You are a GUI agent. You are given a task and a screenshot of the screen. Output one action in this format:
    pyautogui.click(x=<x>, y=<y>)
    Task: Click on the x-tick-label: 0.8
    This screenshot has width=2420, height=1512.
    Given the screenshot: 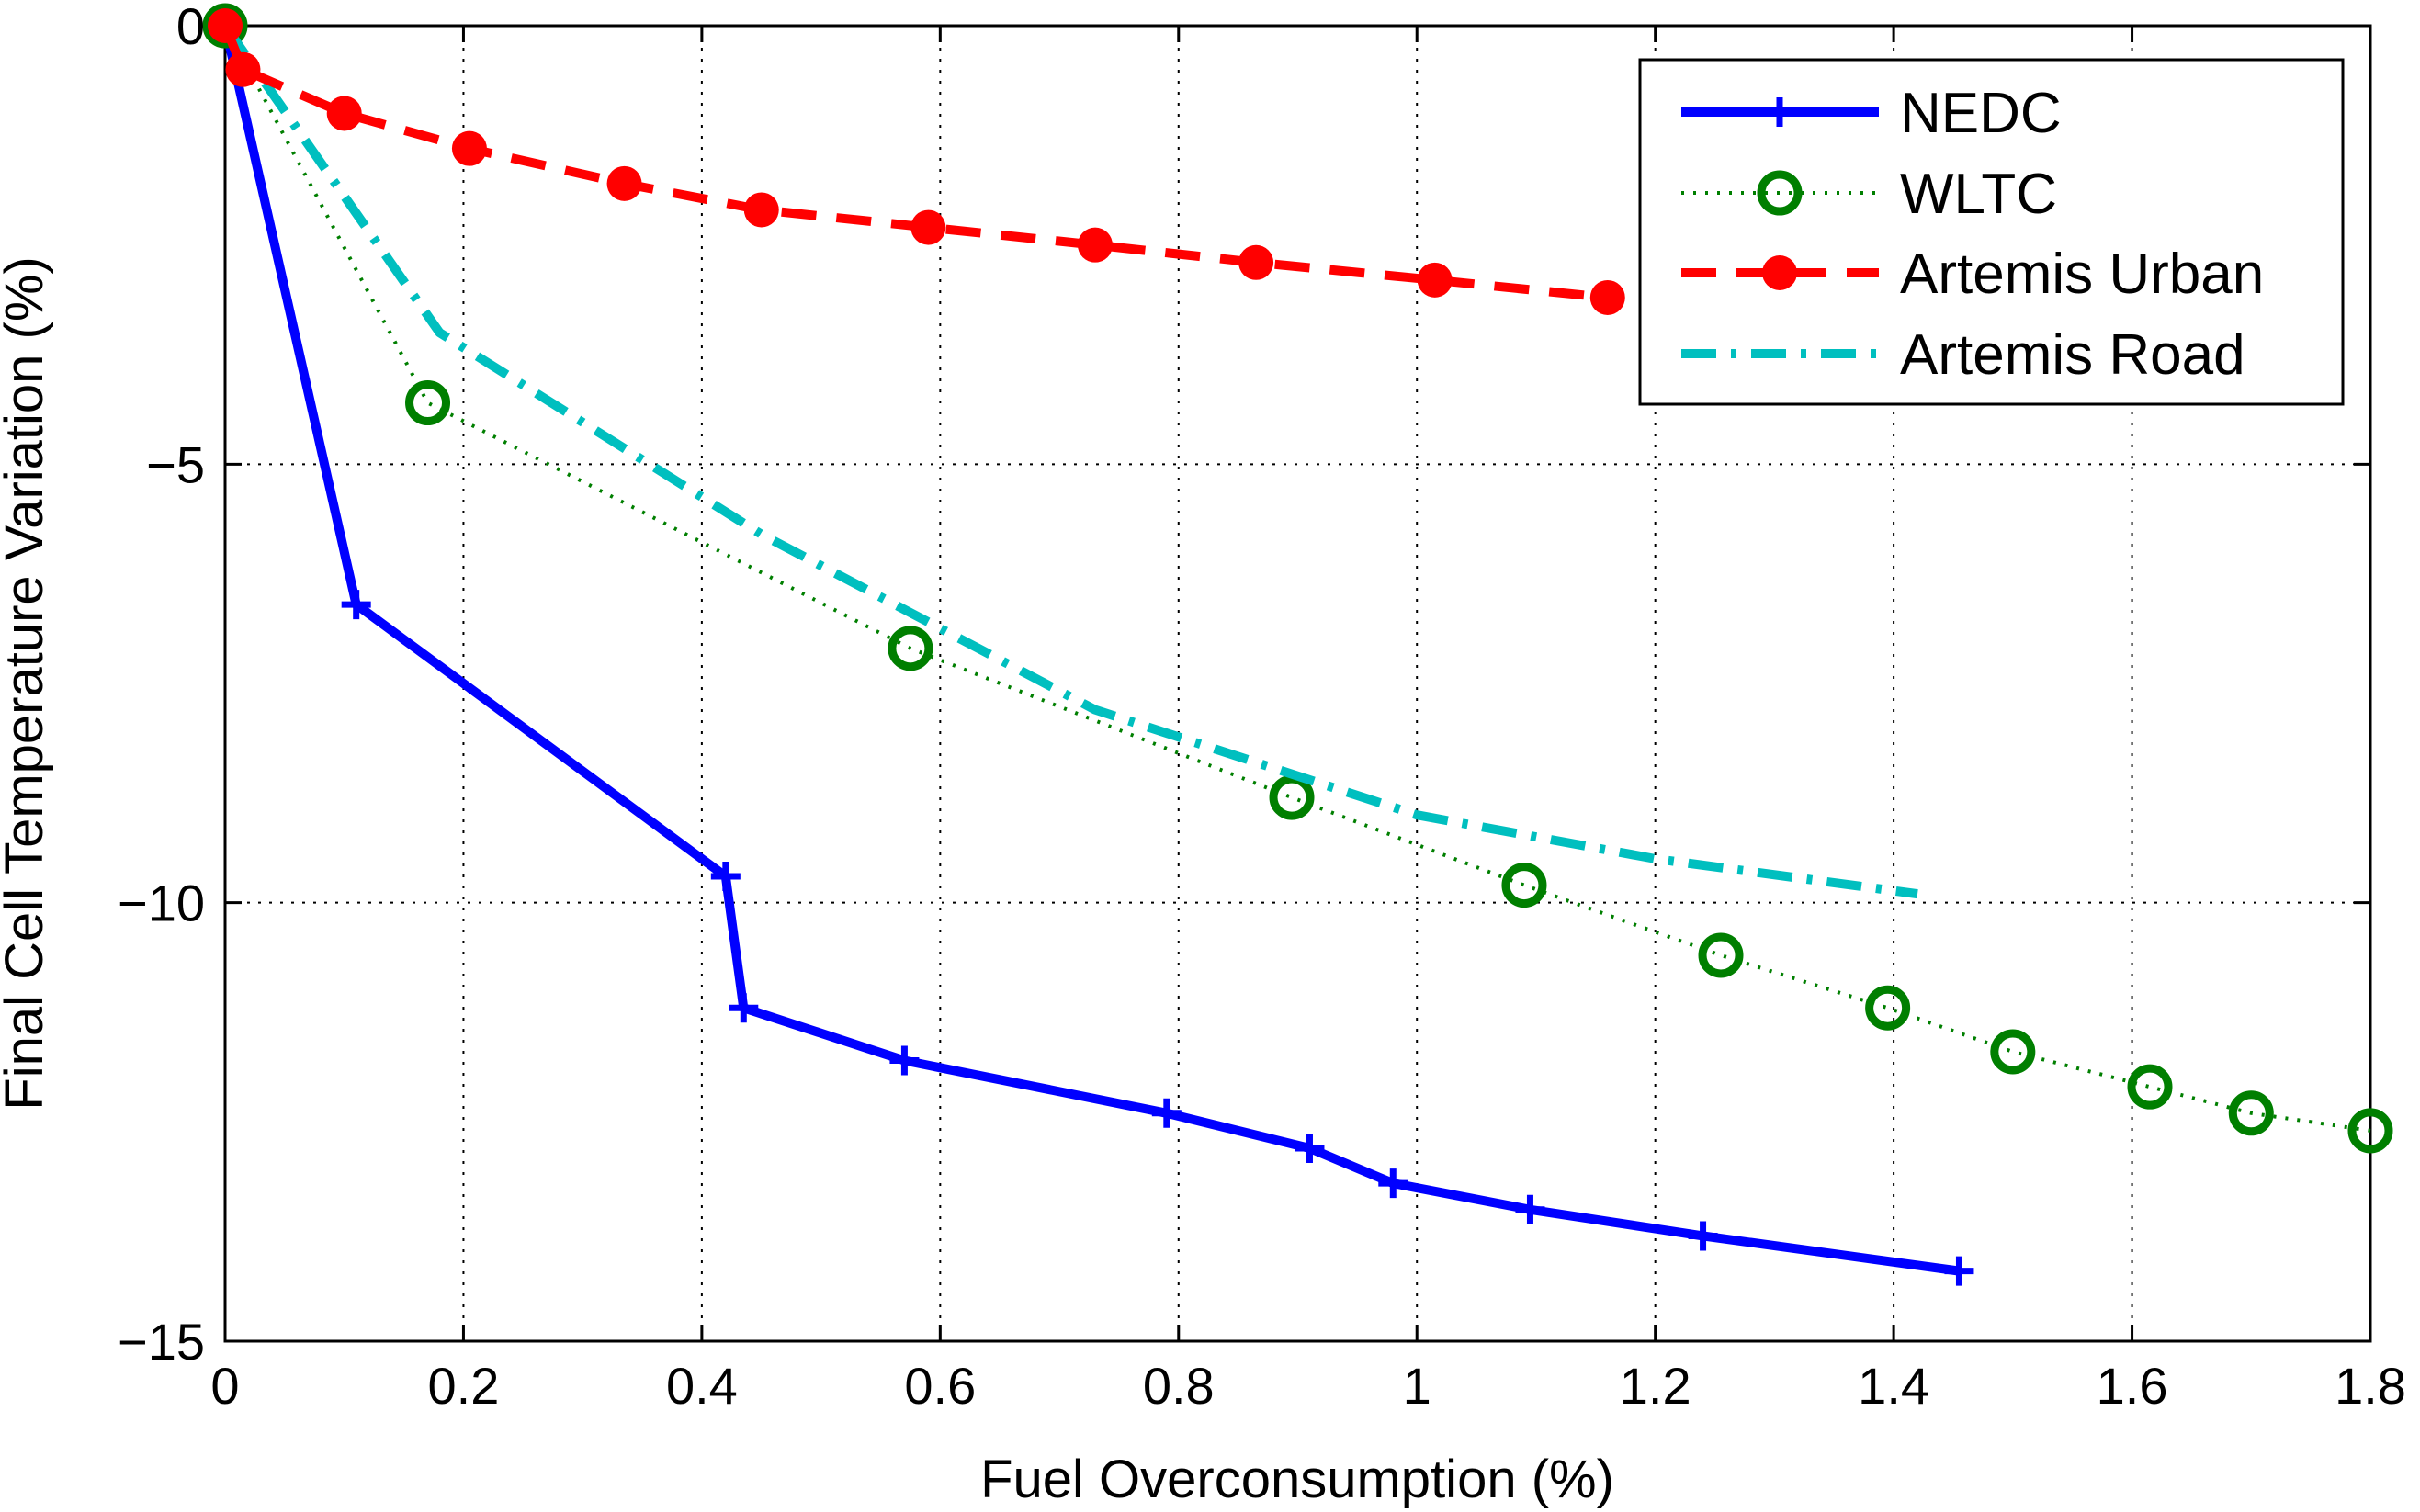 What is the action you would take?
    pyautogui.click(x=1179, y=1386)
    